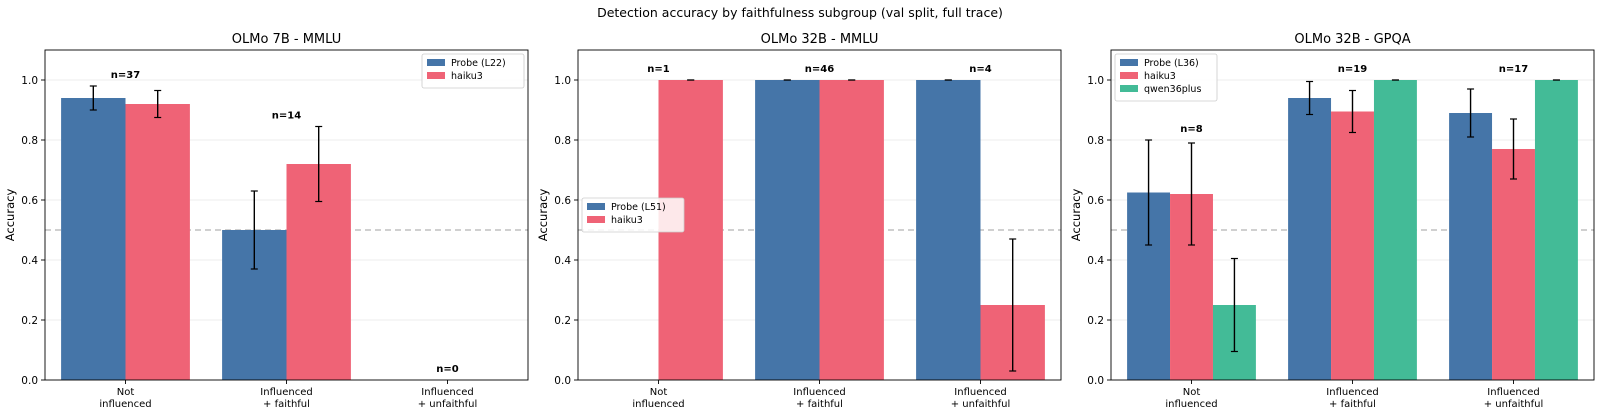 The image size is (1600, 416). What do you see at coordinates (638, 207) in the screenshot?
I see `legend-label: Probe (L51)` at bounding box center [638, 207].